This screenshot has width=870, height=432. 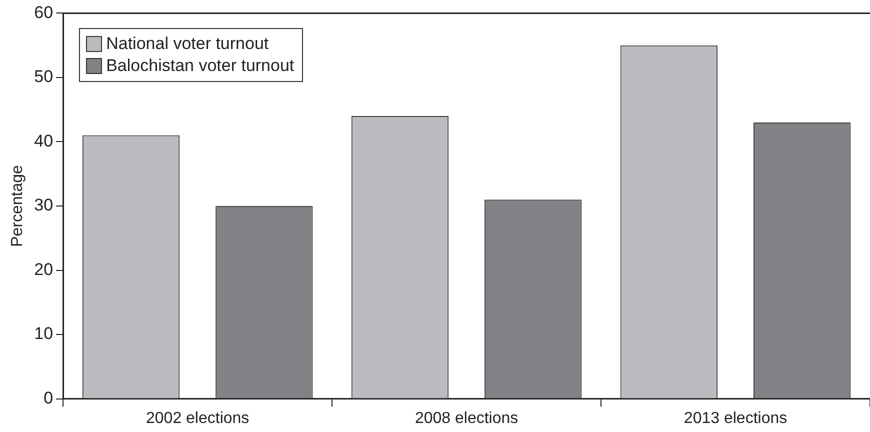 What do you see at coordinates (736, 418) in the screenshot?
I see `x-tick-label: 2013 elections` at bounding box center [736, 418].